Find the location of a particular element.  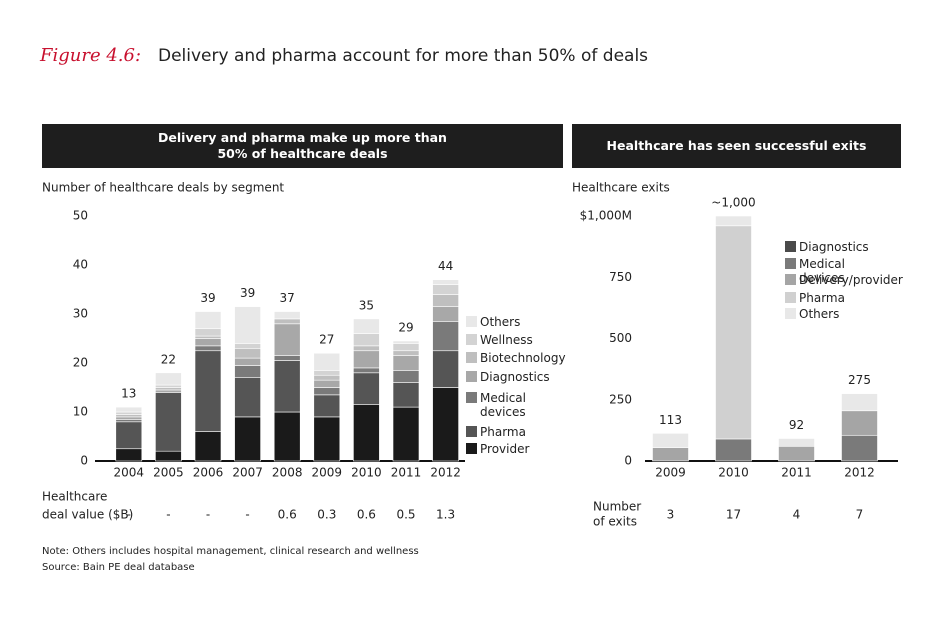

x-tick-label: 2011 is located at coordinates (406, 473).